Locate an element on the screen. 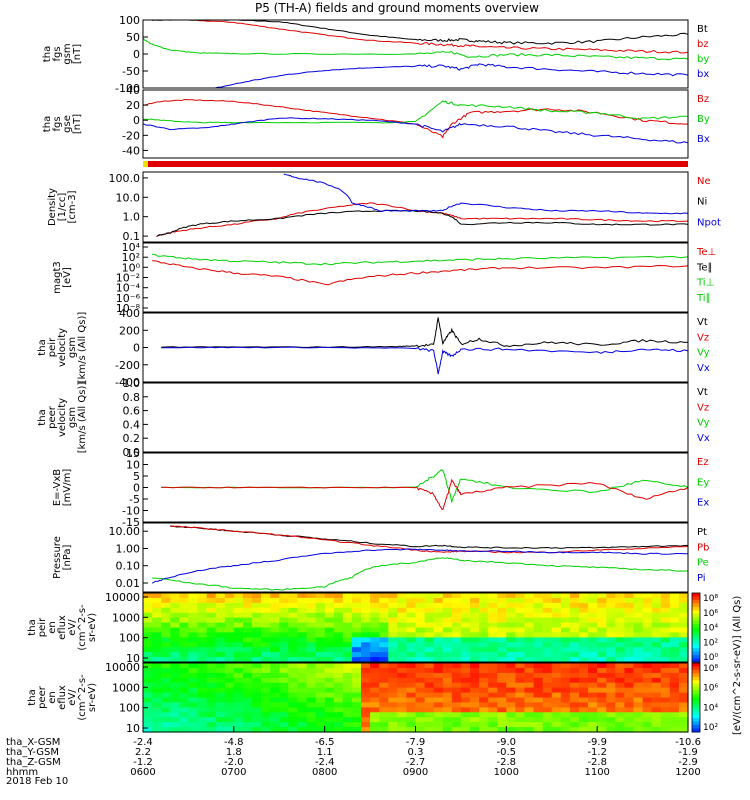 This screenshot has height=800, width=750. y-axis-label: fgs is located at coordinates (57, 53).